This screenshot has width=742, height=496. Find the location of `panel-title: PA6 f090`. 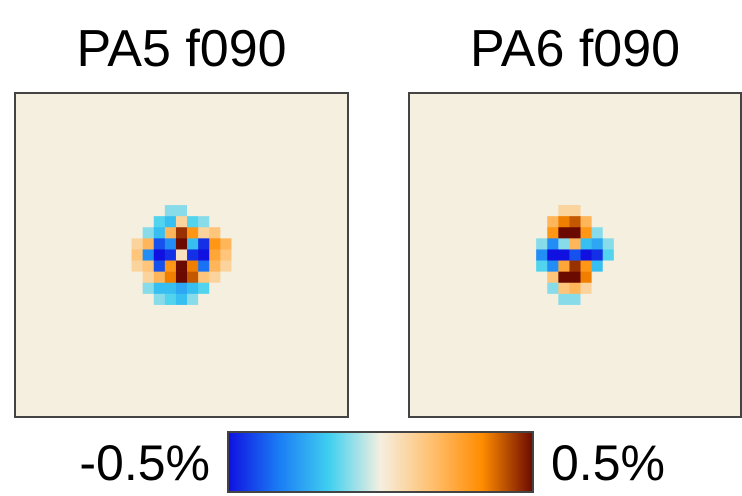

panel-title: PA6 f090 is located at coordinates (575, 49).